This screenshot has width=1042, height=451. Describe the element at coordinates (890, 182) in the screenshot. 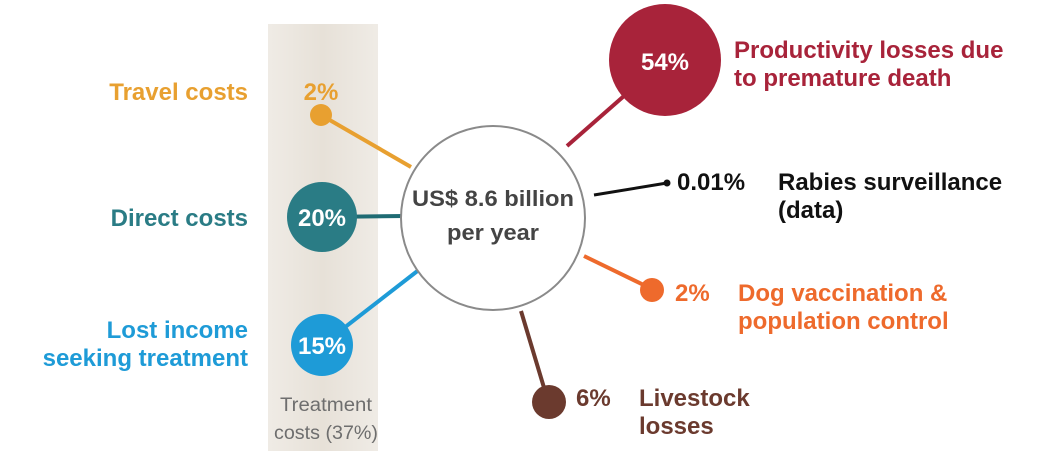

I see `surveillance-label-line1: Rabies surveillance` at that location.